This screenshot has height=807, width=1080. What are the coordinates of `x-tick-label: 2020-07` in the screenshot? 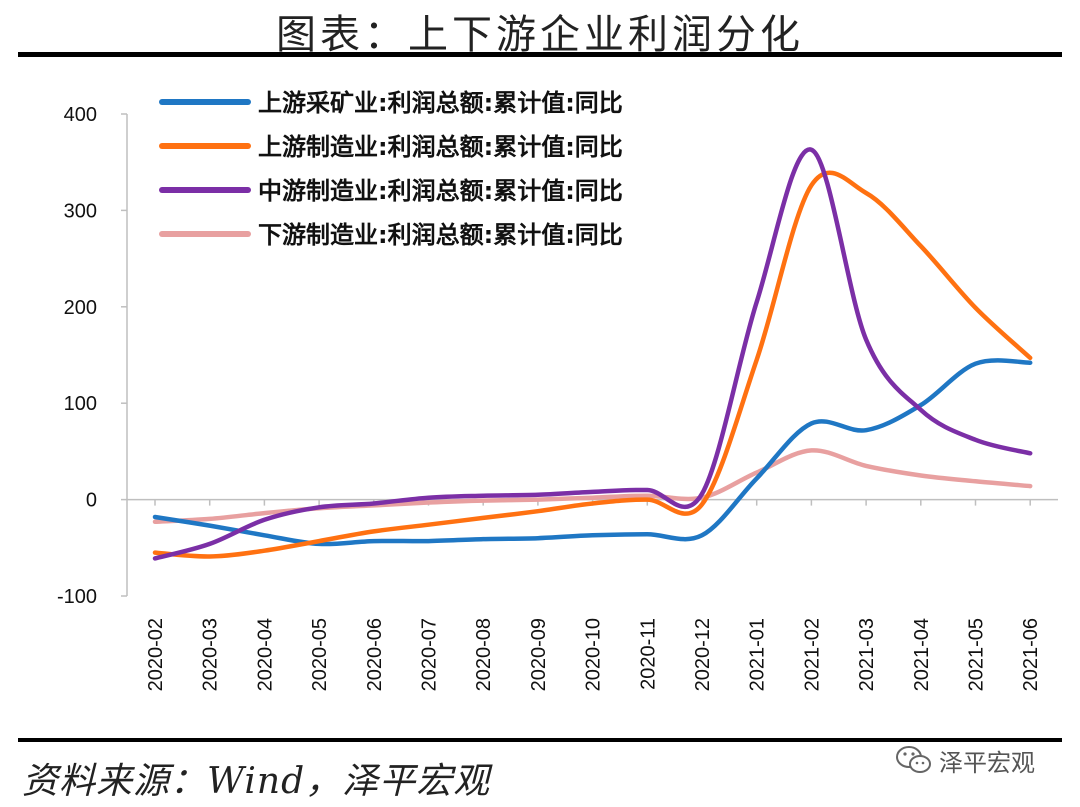 It's located at (430, 654).